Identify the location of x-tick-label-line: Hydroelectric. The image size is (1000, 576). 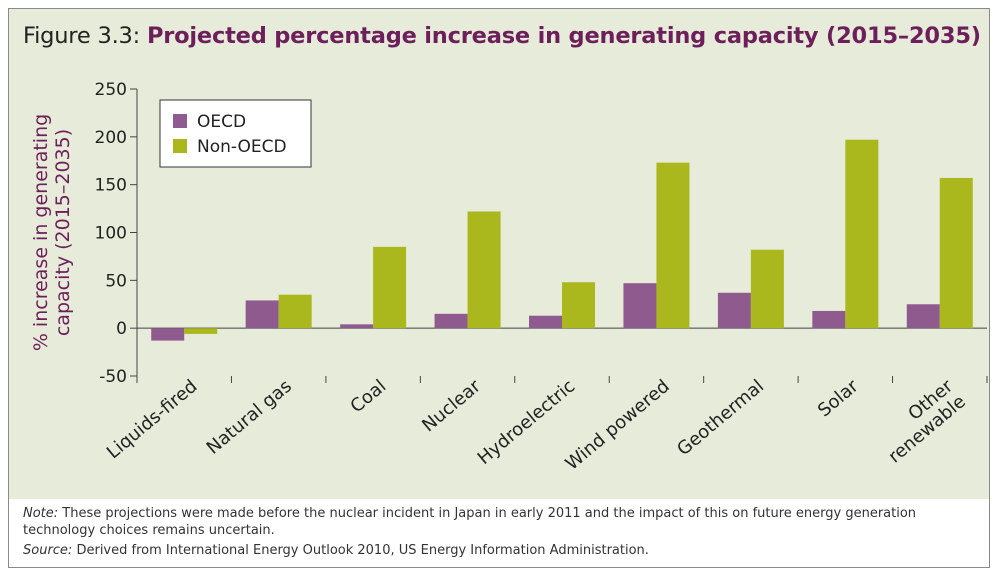
(526, 422).